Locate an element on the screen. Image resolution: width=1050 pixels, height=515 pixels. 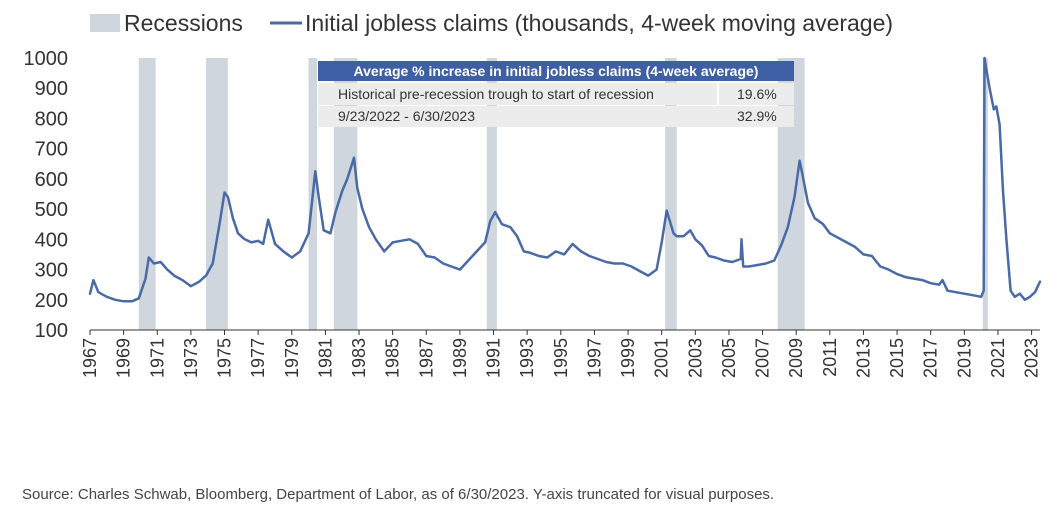
x-tick-label: 1995 is located at coordinates (561, 358).